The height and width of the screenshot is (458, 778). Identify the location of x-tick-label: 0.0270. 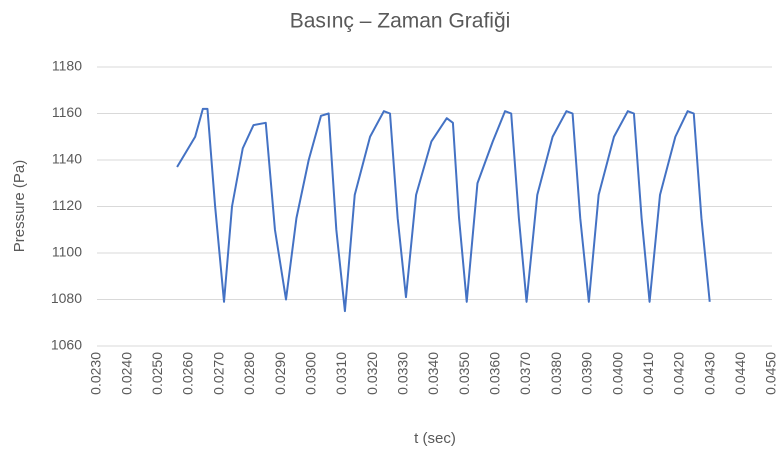
(218, 373).